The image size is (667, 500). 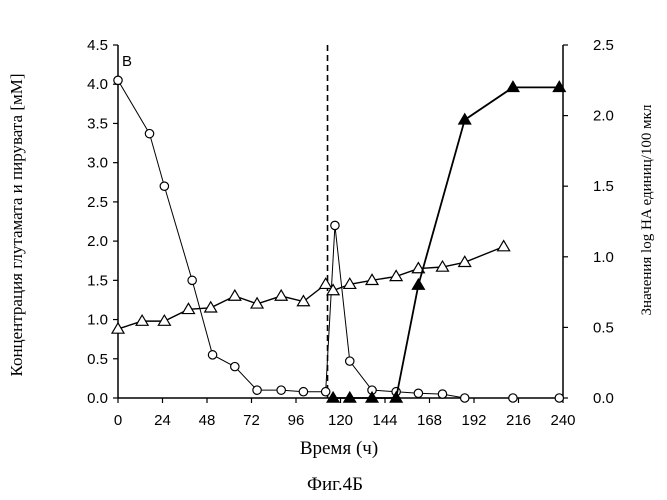 I want to click on y-left-tick-label: 0.0, so click(x=97, y=398).